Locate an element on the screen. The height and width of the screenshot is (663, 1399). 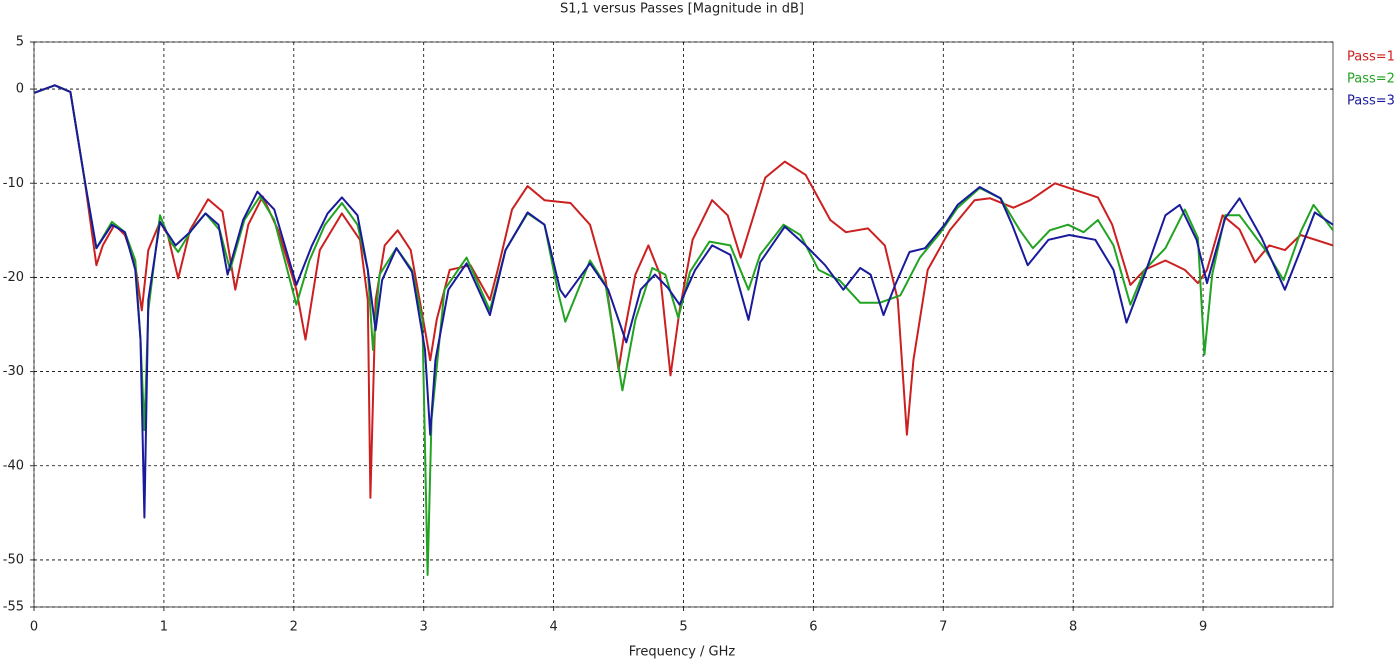
x-tick-label: 8 is located at coordinates (1073, 627).